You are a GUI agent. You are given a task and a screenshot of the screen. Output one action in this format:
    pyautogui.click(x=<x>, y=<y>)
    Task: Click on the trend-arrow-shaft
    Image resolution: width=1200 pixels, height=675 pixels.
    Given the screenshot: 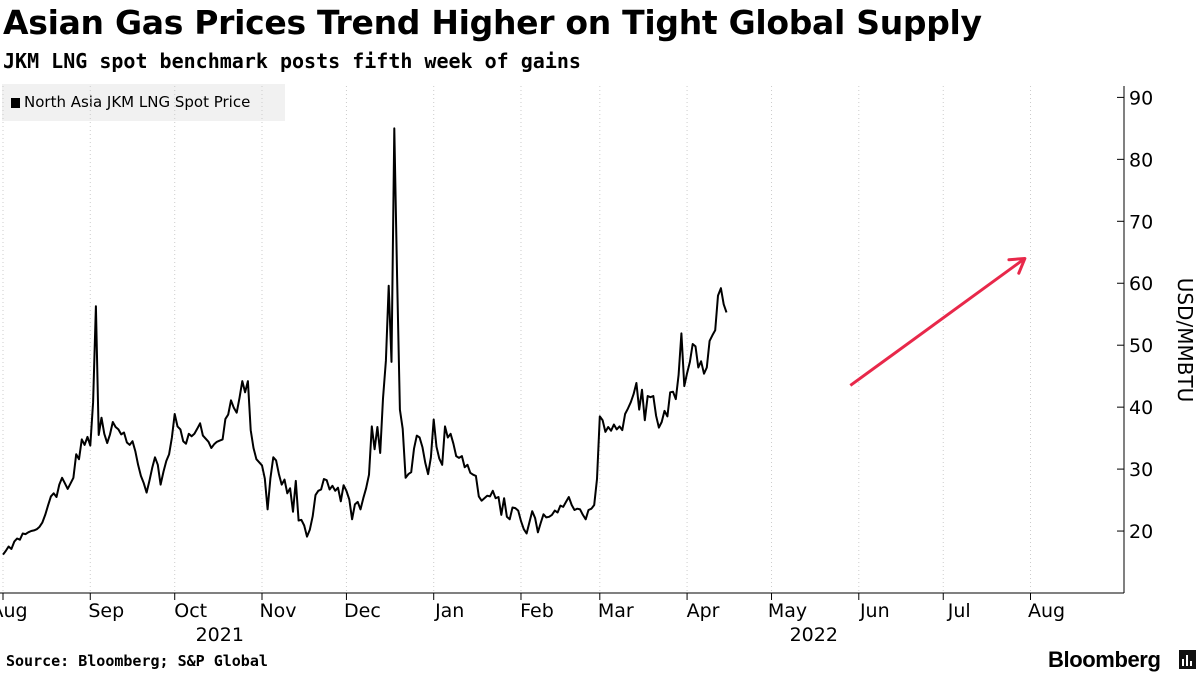 What is the action you would take?
    pyautogui.click(x=937, y=322)
    